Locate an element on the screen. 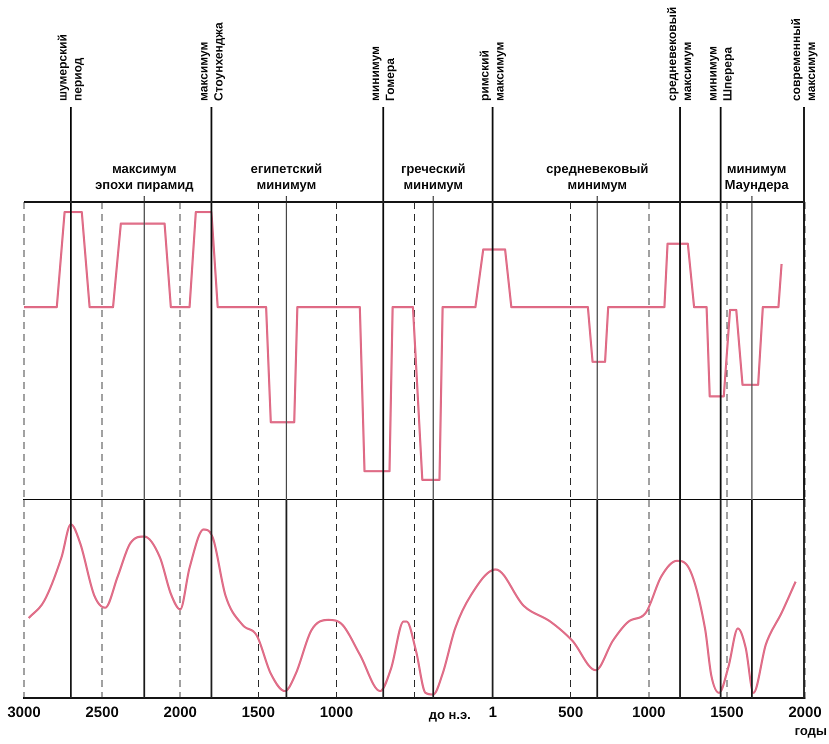  ref-line-label: максимум эпохи пирамид is located at coordinates (144, 176).